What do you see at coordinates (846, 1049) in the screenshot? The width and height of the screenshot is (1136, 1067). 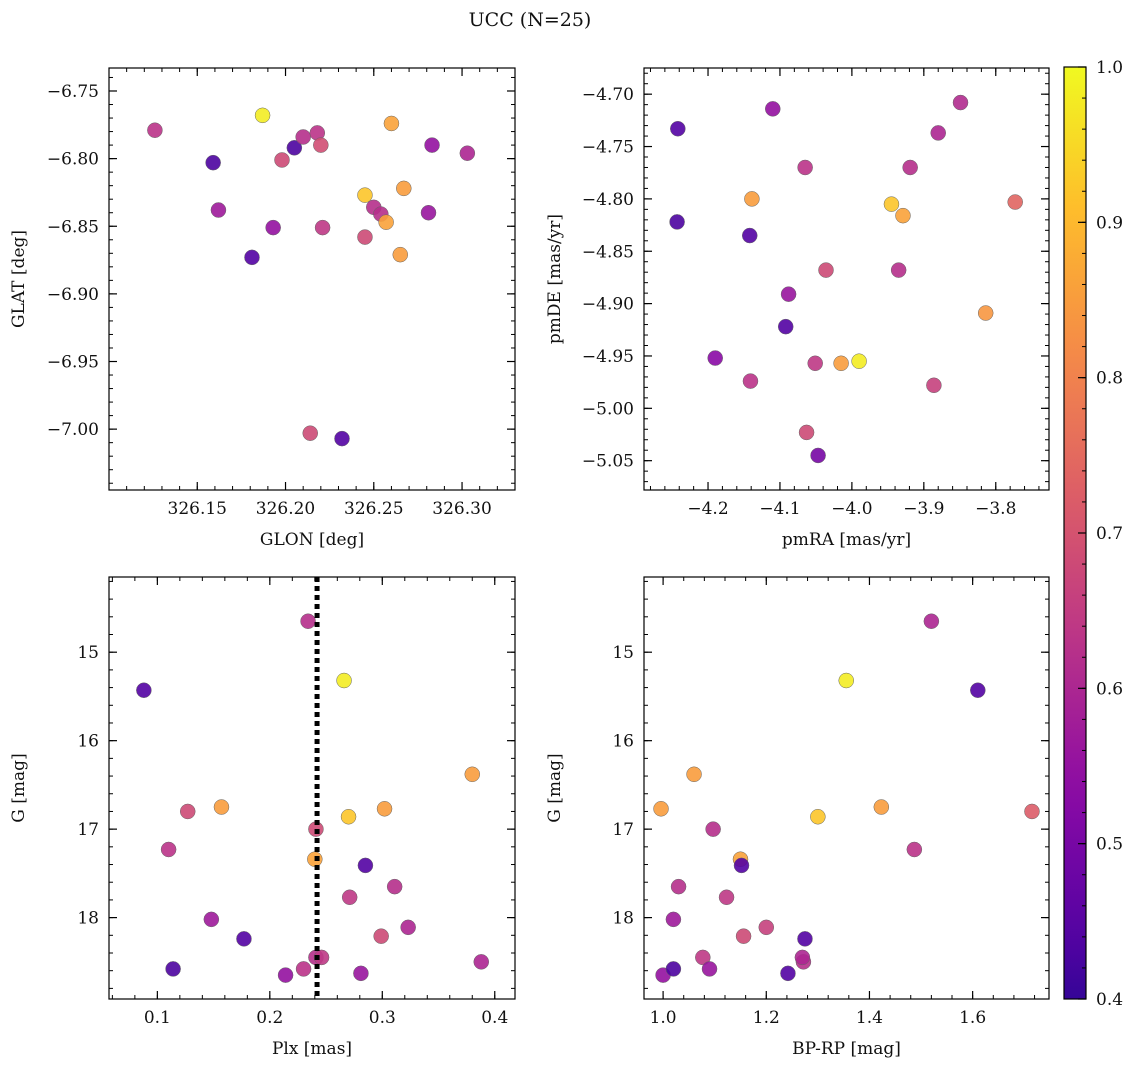 I see `x-axis-label: BP-RP [mag]` at bounding box center [846, 1049].